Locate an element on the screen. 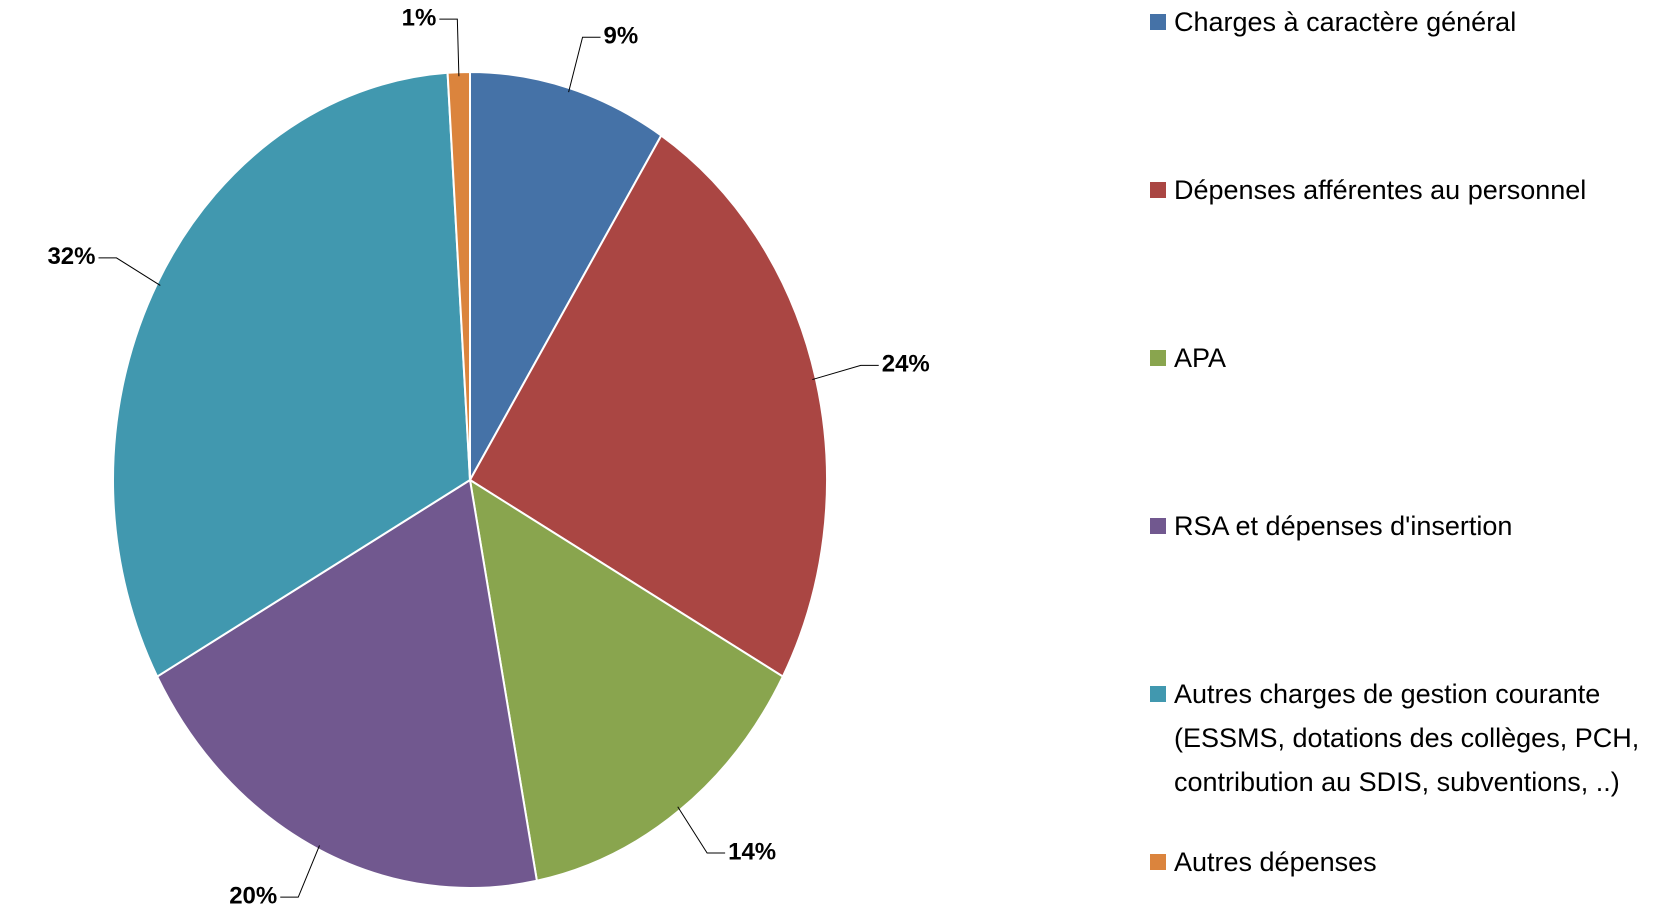 The image size is (1653, 905). data-label: 32% is located at coordinates (71, 256).